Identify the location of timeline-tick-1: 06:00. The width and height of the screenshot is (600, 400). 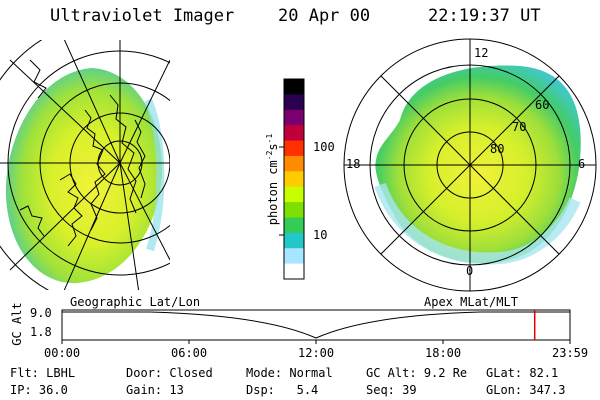
(189, 353).